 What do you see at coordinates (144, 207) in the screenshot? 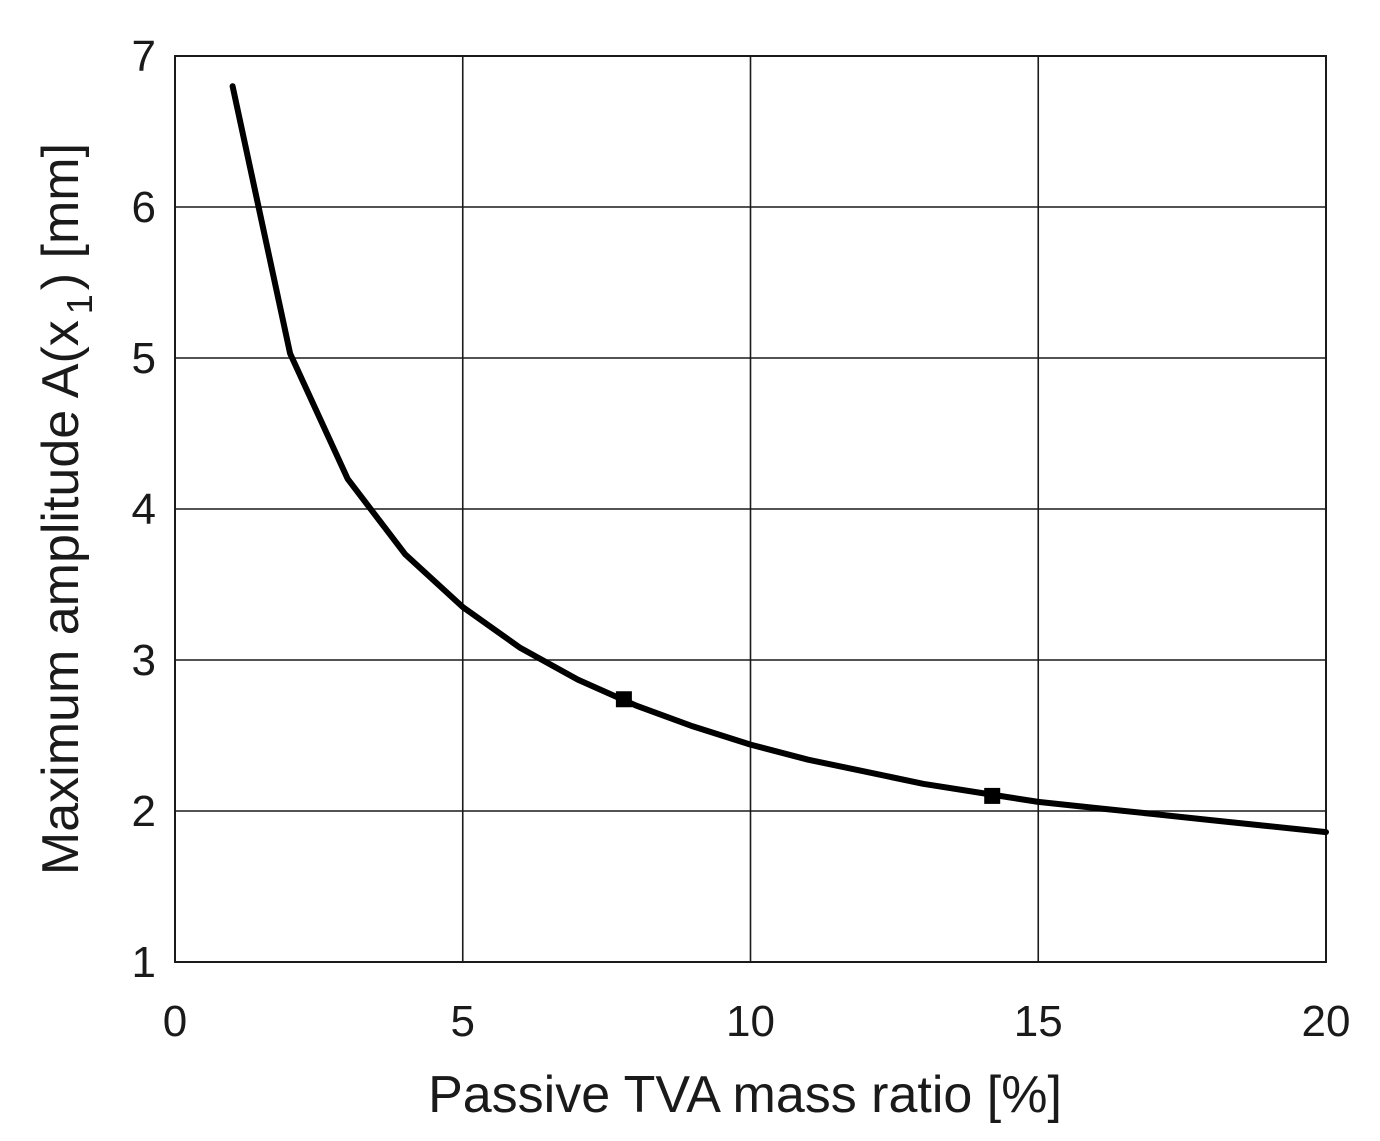
I see `y-tick-label: 6` at bounding box center [144, 207].